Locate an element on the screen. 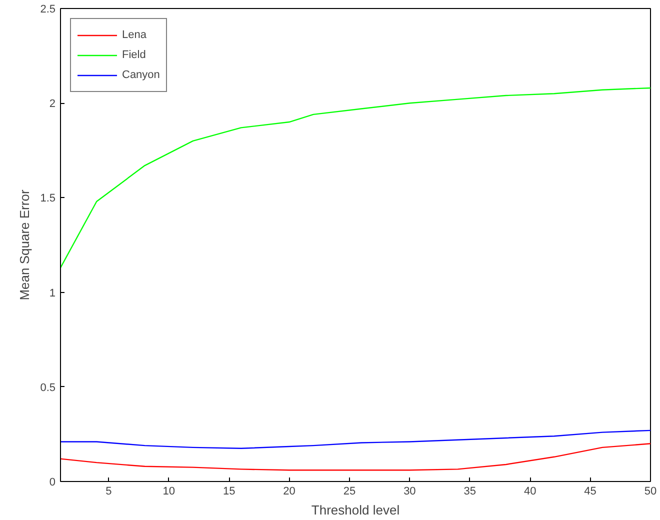 Image resolution: width=660 pixels, height=520 pixels. y-tick-label: 1 is located at coordinates (52, 293).